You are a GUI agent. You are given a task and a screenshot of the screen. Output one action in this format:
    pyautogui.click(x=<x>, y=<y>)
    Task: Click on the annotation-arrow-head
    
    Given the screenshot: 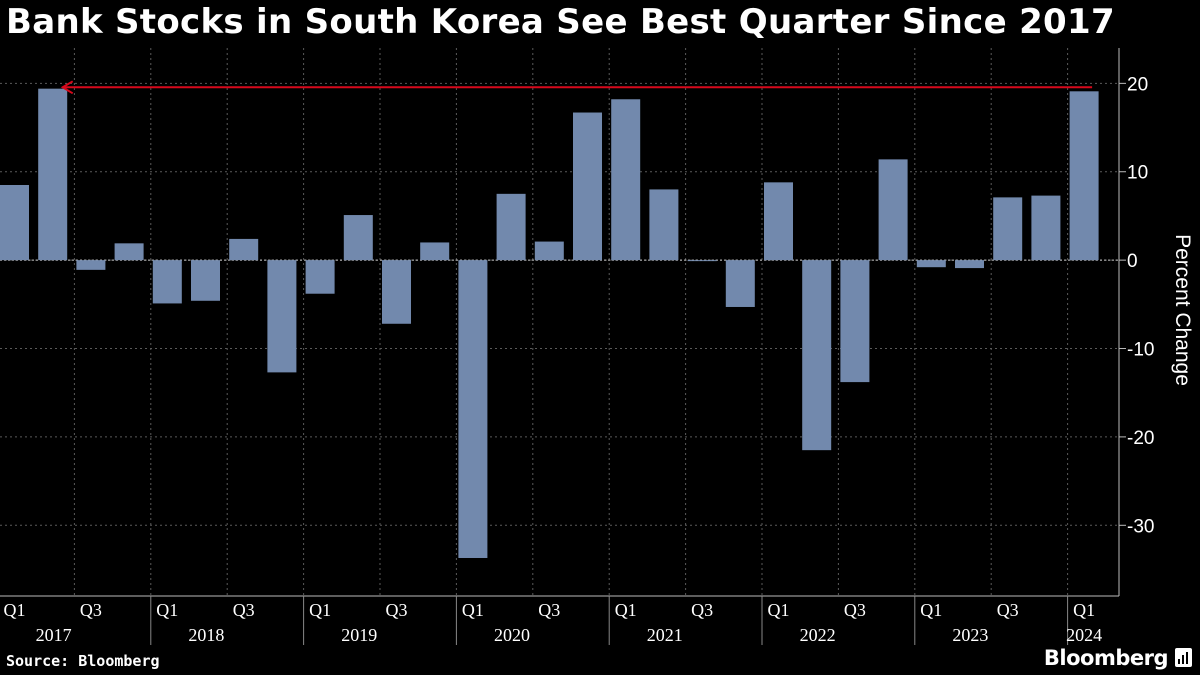 What is the action you would take?
    pyautogui.click(x=67, y=87)
    